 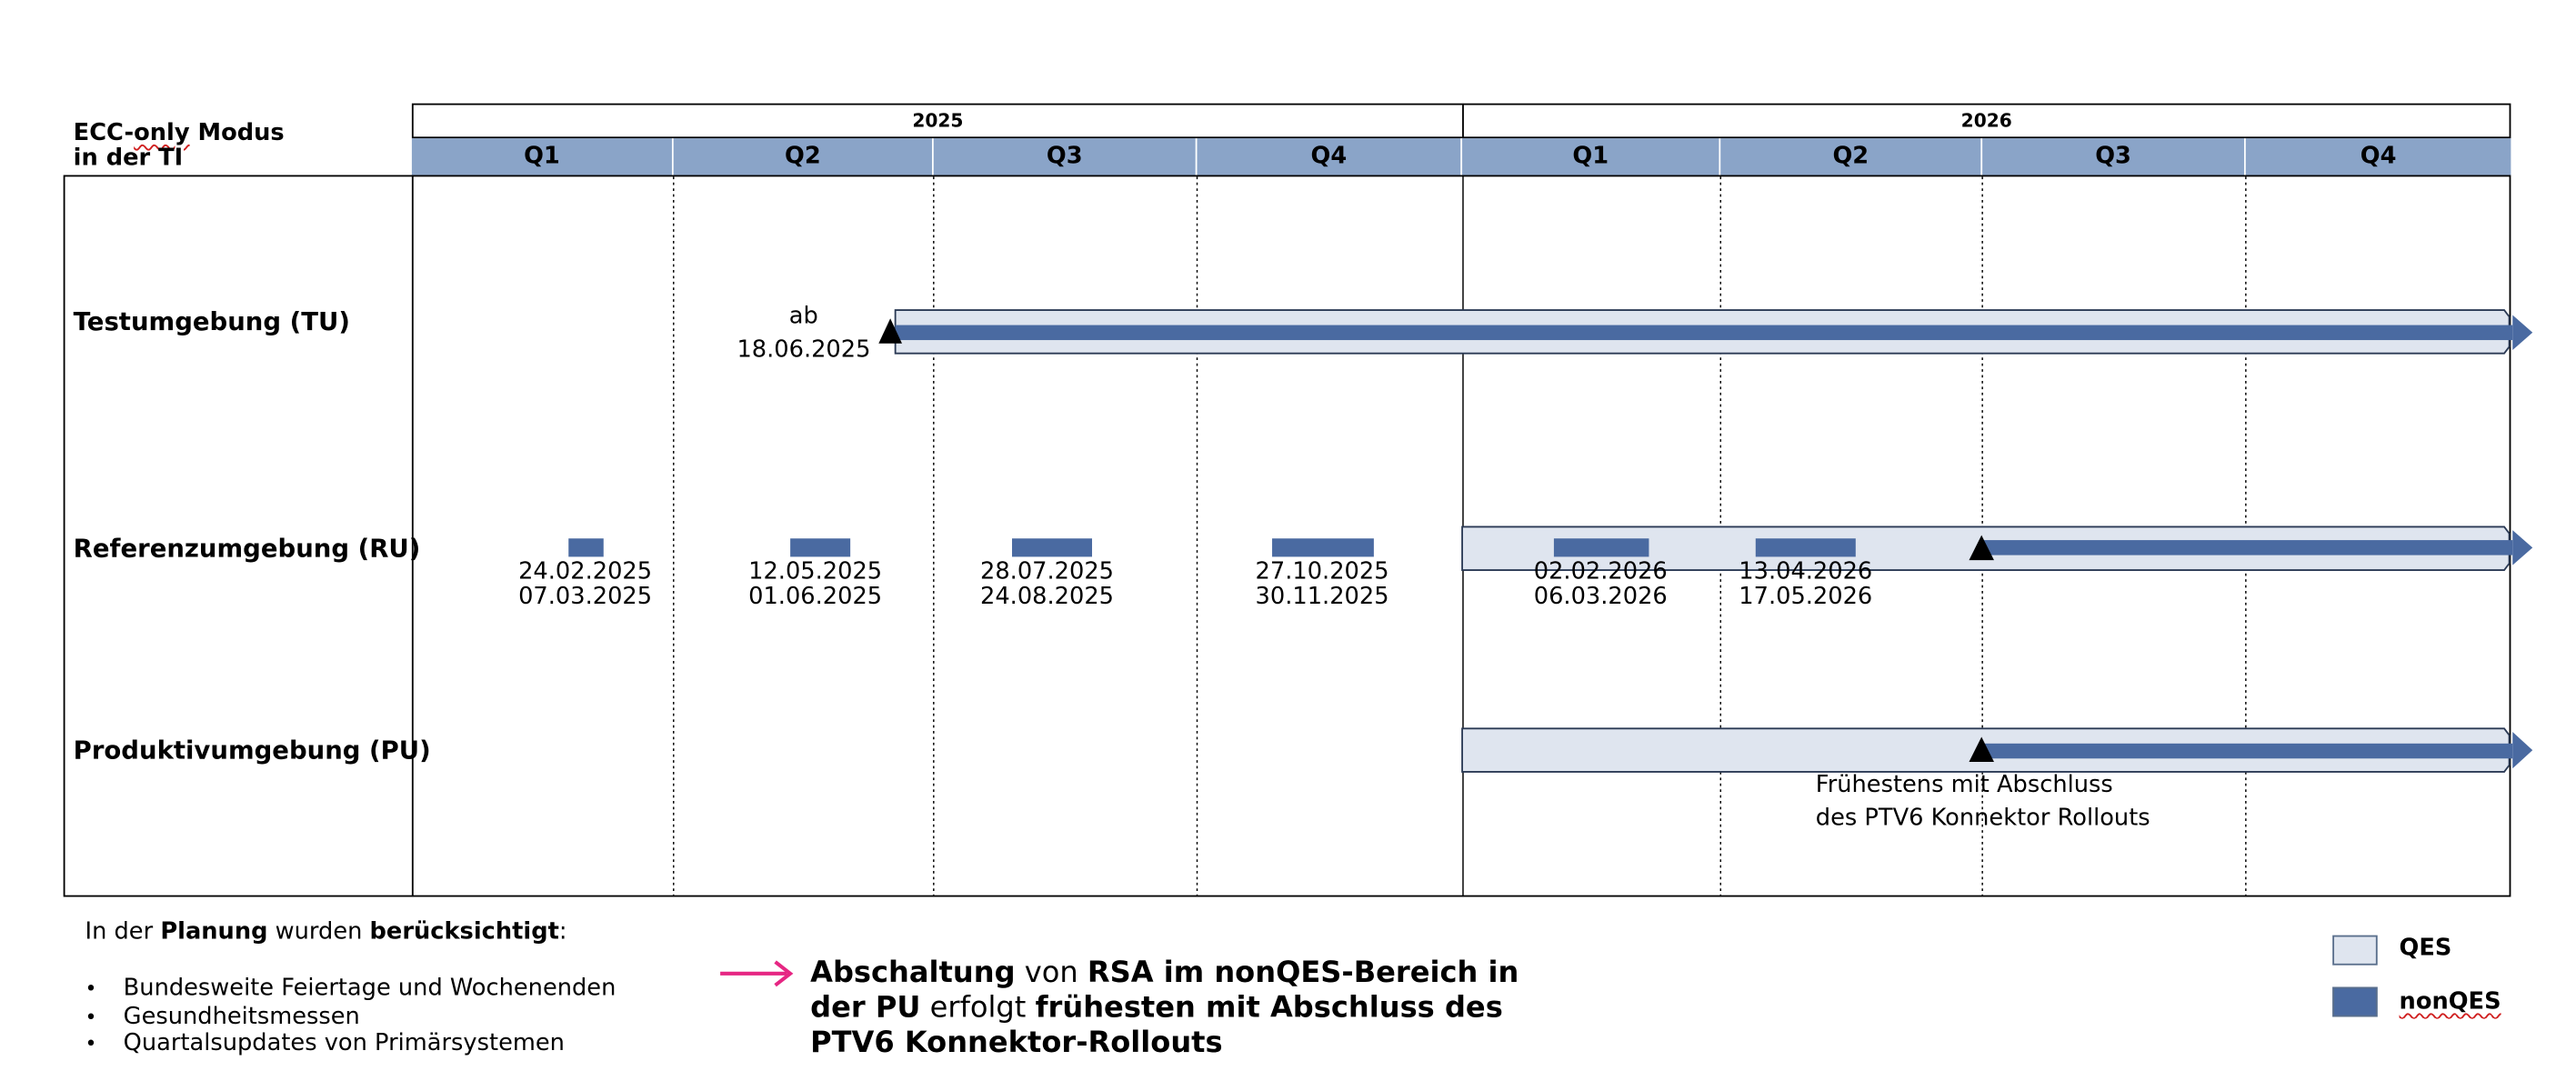 What do you see at coordinates (562, 932) in the screenshot?
I see `planning-intro-text: :` at bounding box center [562, 932].